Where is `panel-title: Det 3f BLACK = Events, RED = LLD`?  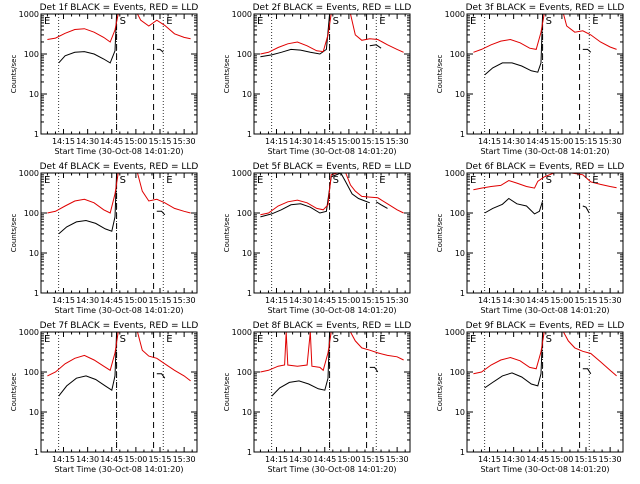 panel-title: Det 3f BLACK = Events, RED = LLD is located at coordinates (545, 8).